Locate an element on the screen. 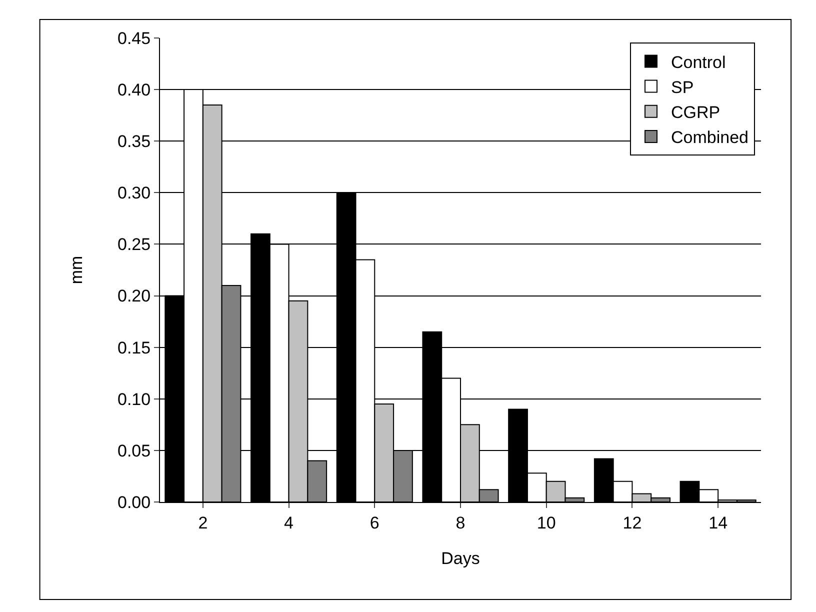  legend-label: SP is located at coordinates (682, 87).